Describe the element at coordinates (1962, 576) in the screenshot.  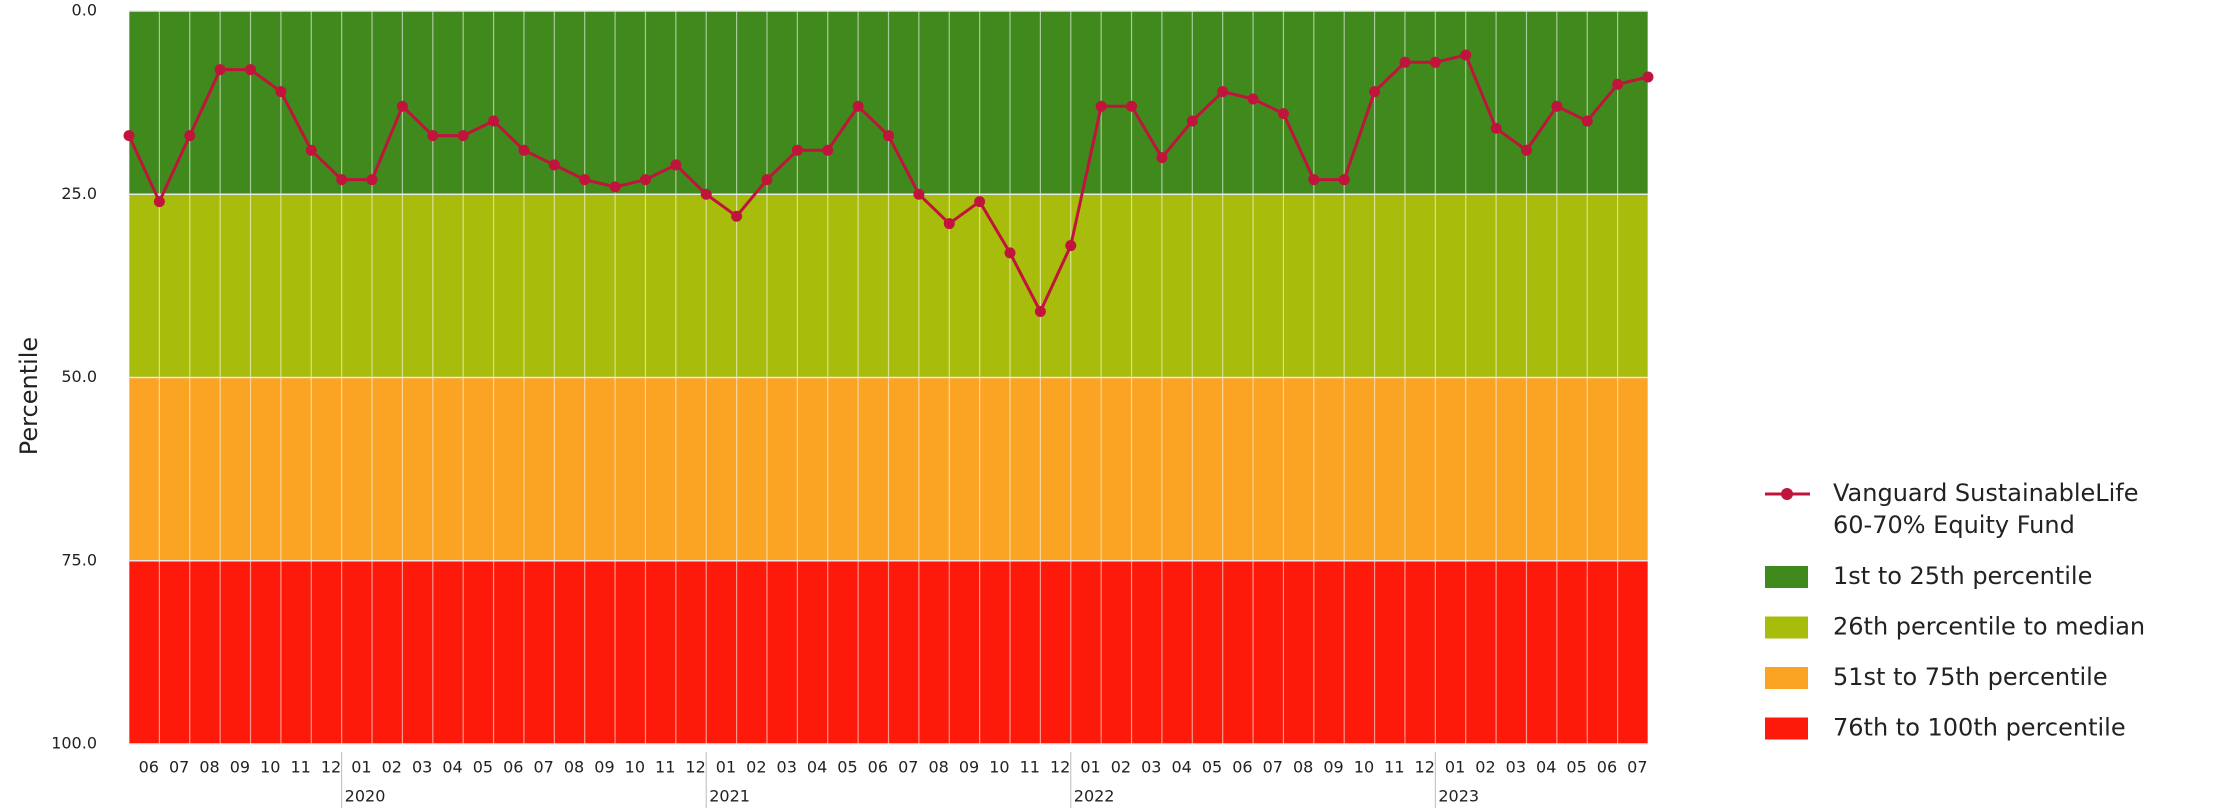
I see `legend-label: 1st to 25th percentile` at that location.